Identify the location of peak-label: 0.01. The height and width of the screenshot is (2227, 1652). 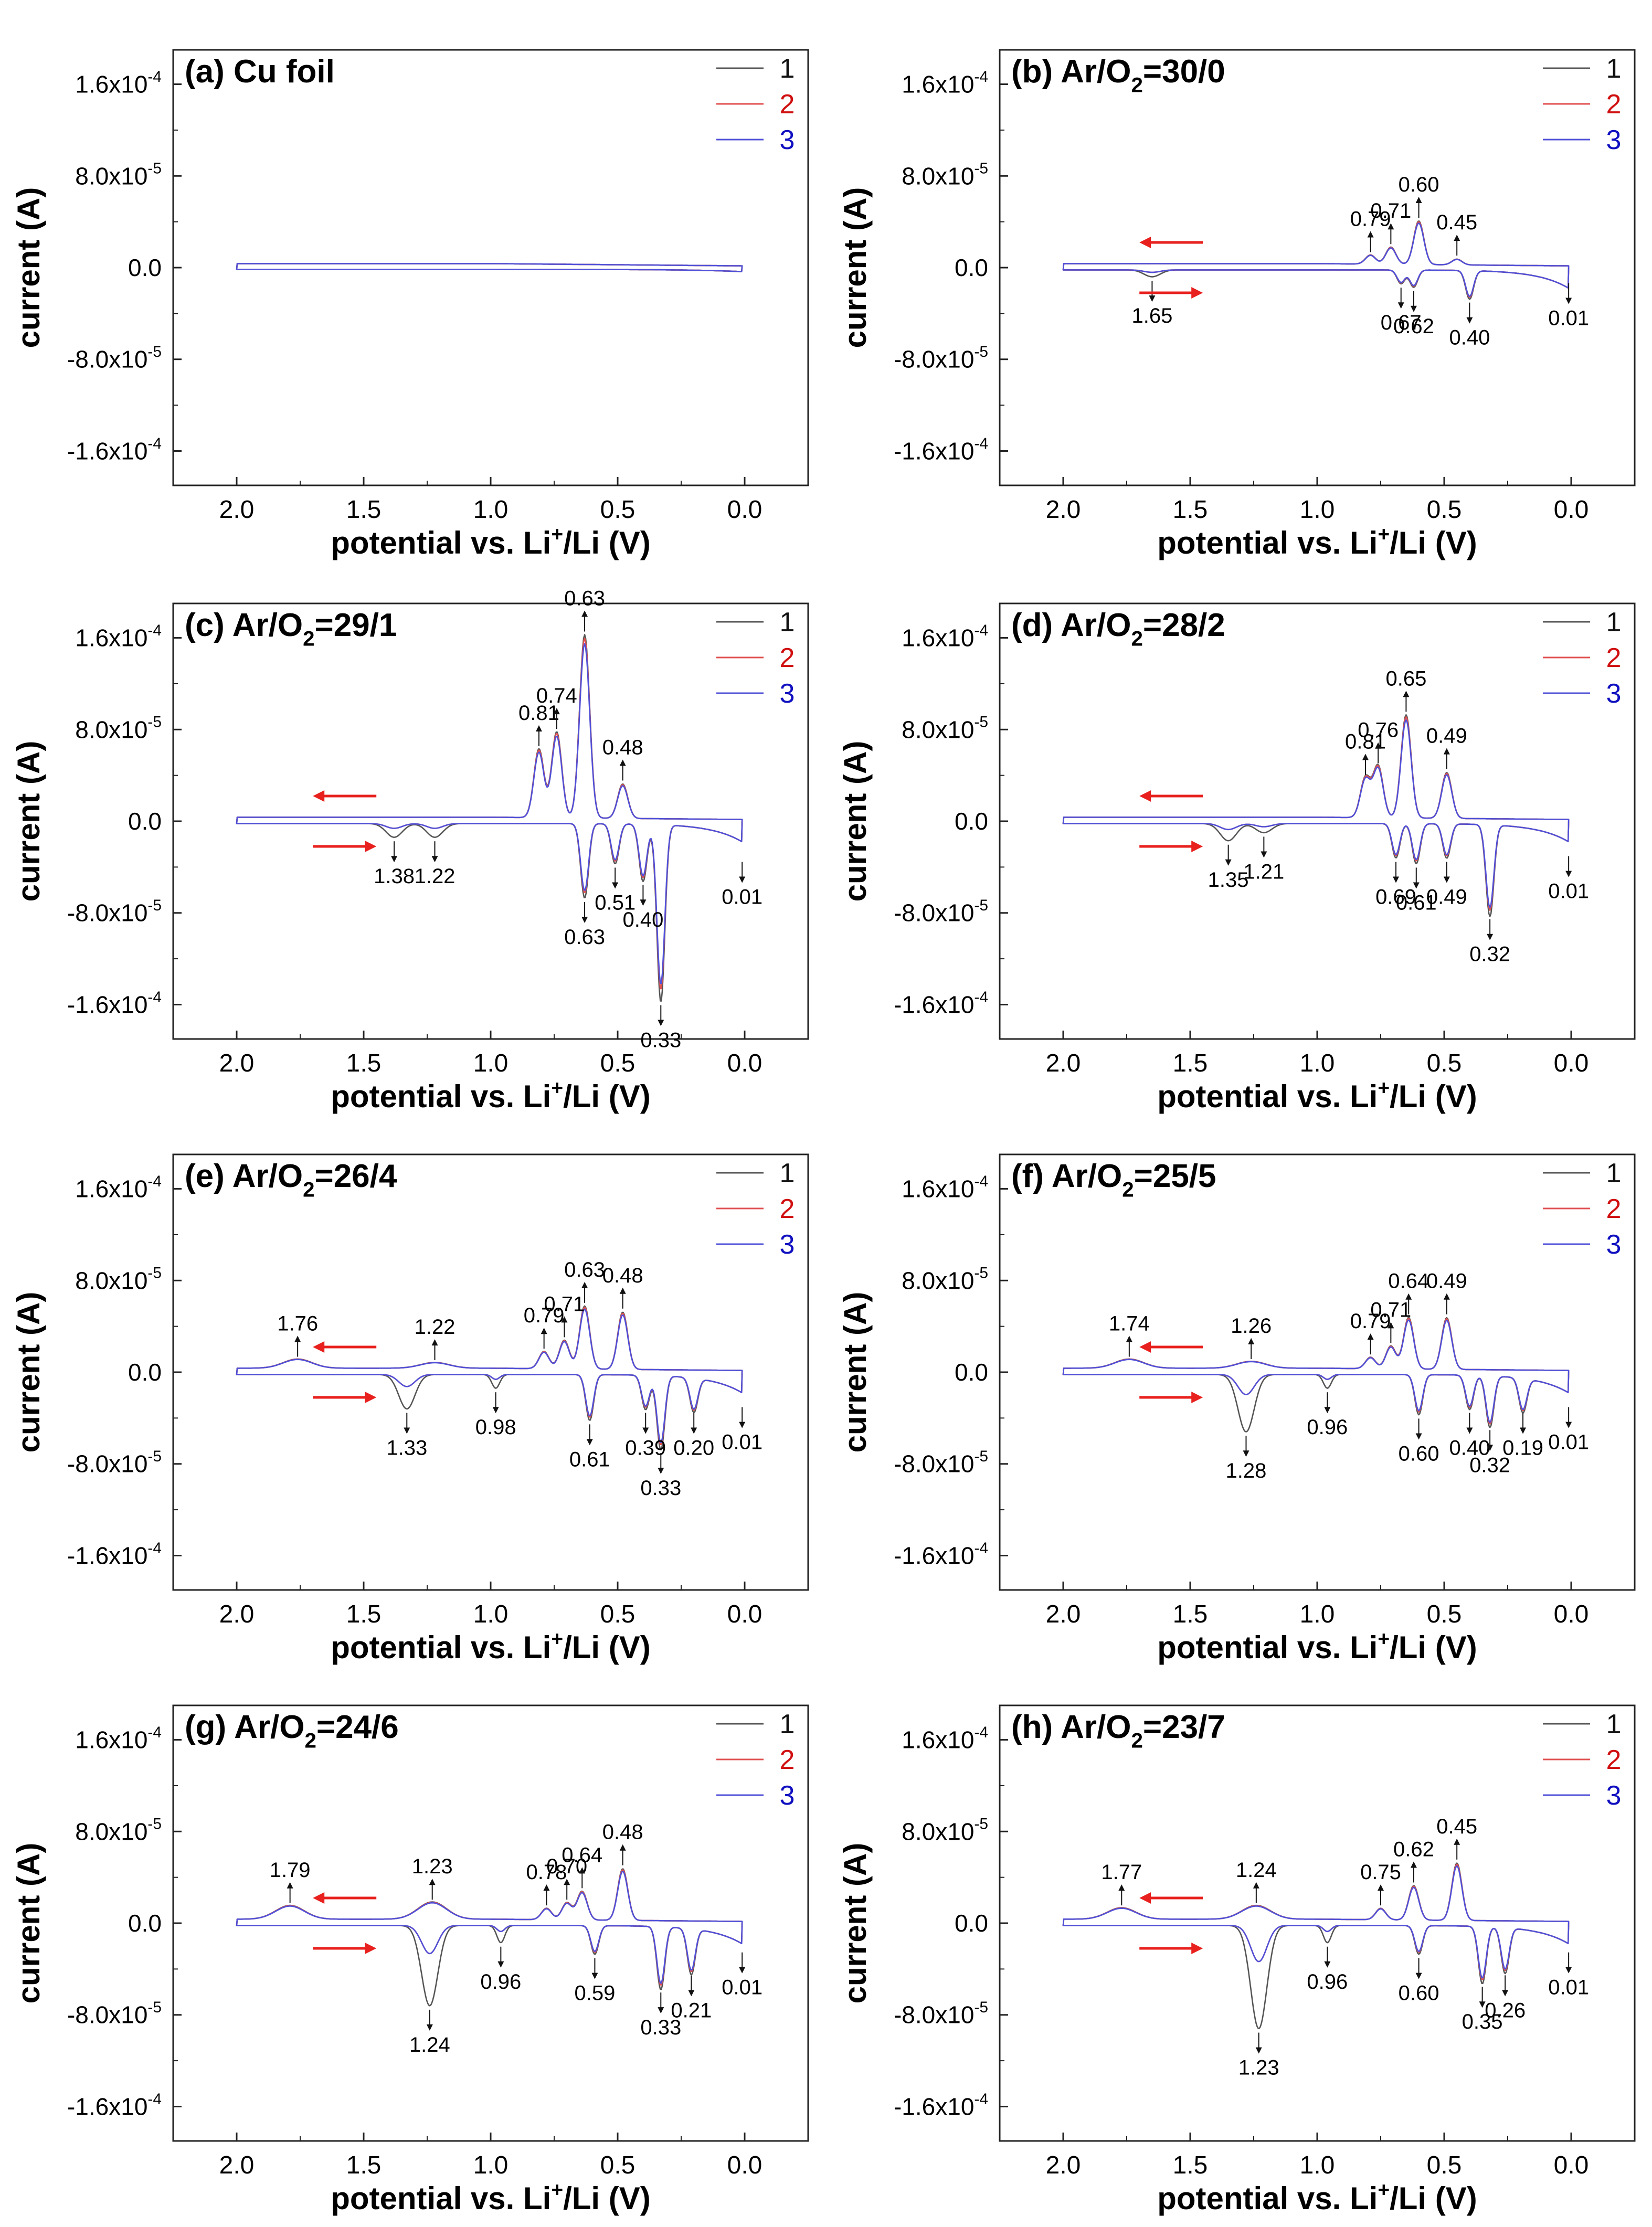
(1568, 1442).